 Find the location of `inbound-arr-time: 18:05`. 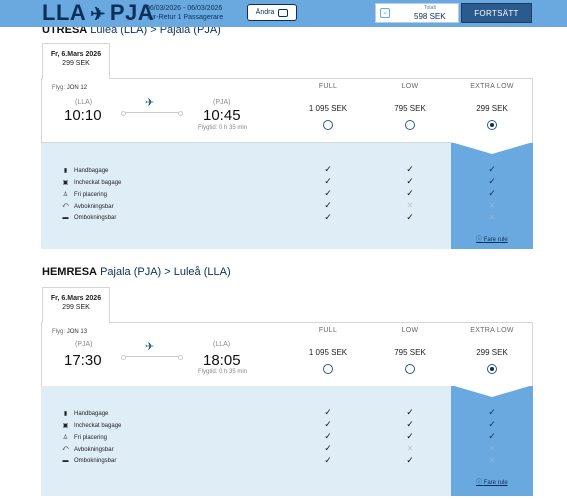

inbound-arr-time: 18:05 is located at coordinates (222, 360).